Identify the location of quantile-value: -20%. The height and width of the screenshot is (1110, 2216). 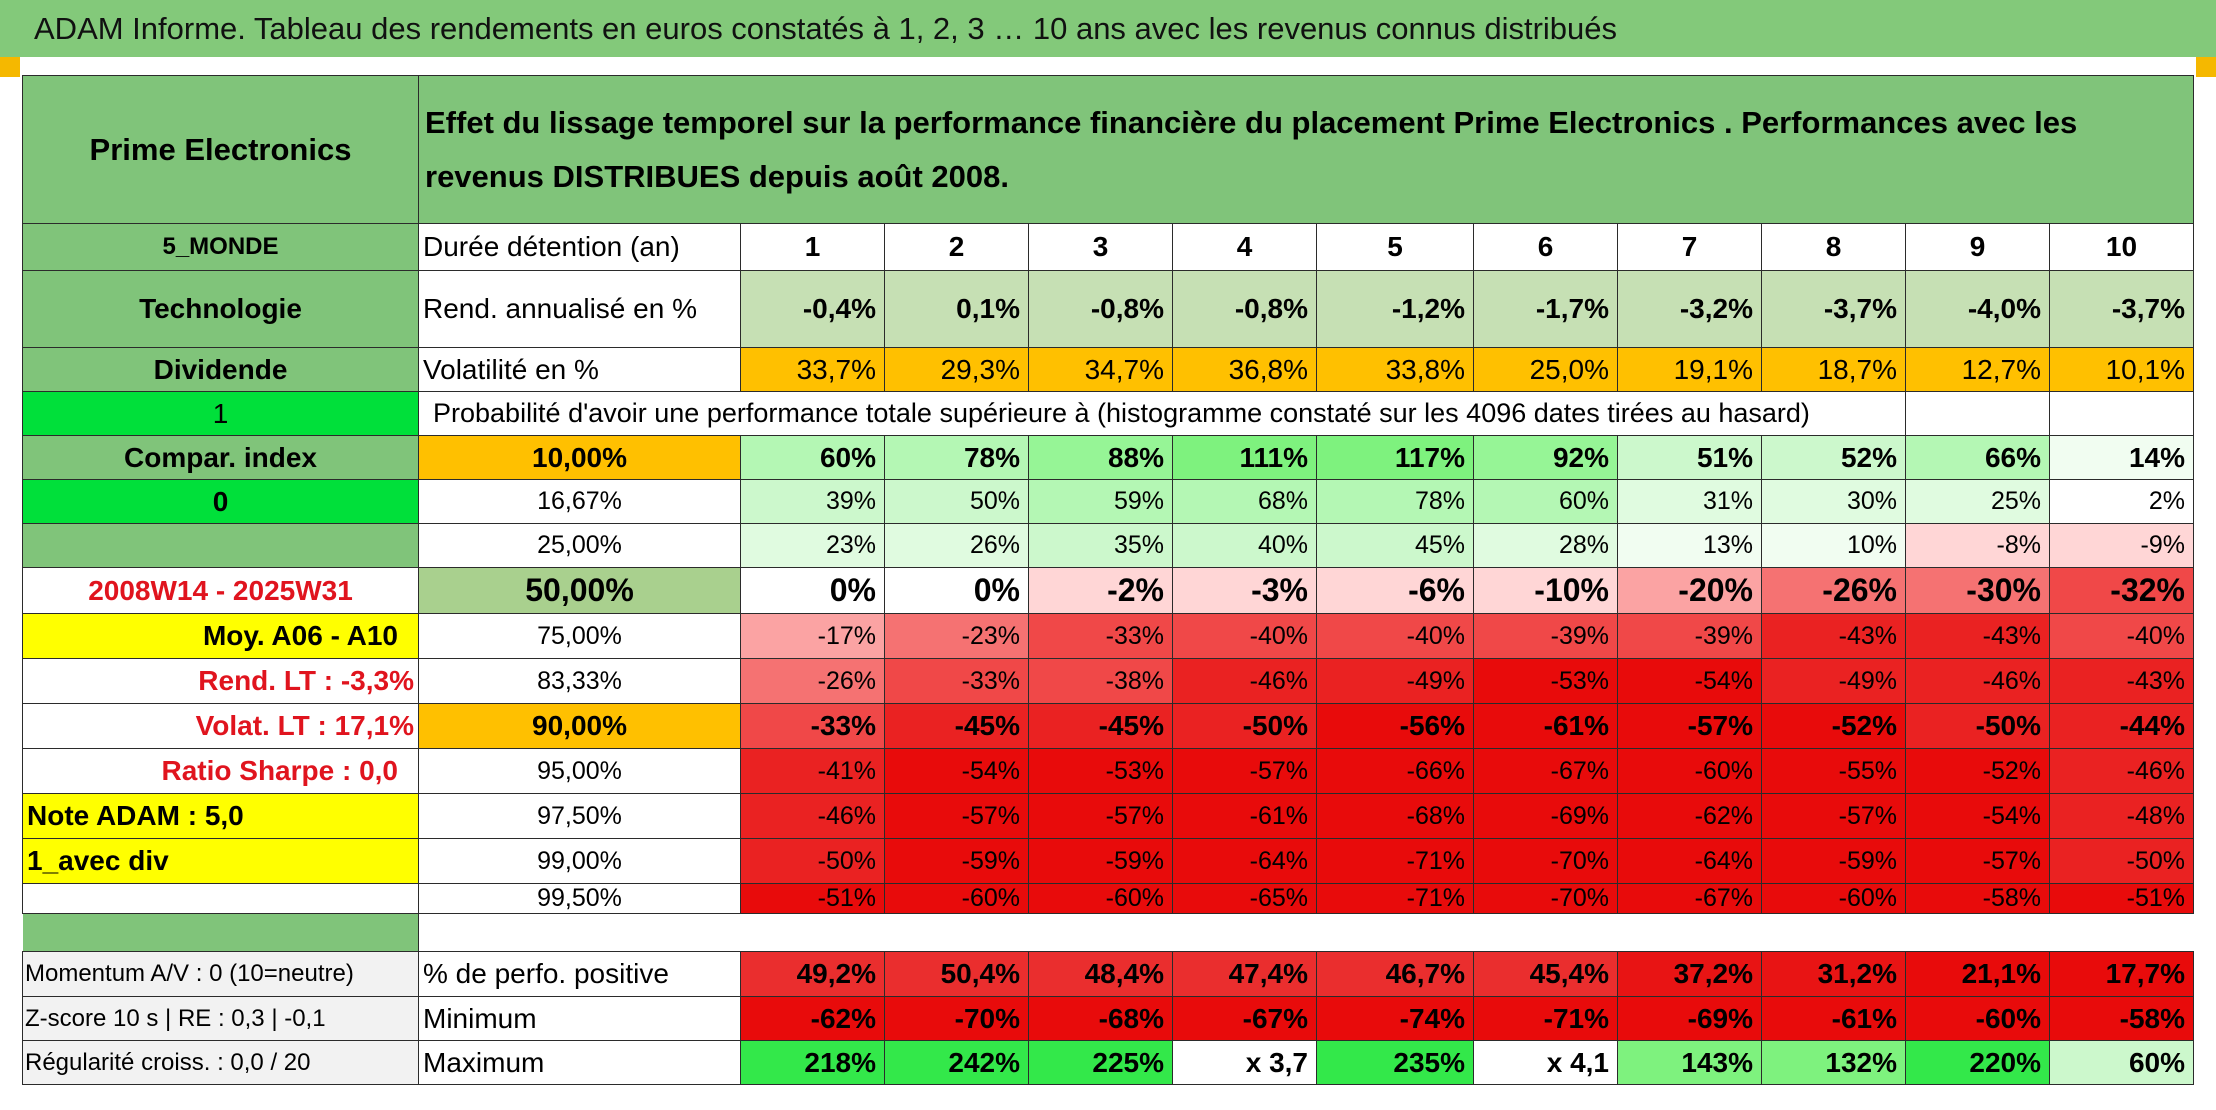
(1689, 590).